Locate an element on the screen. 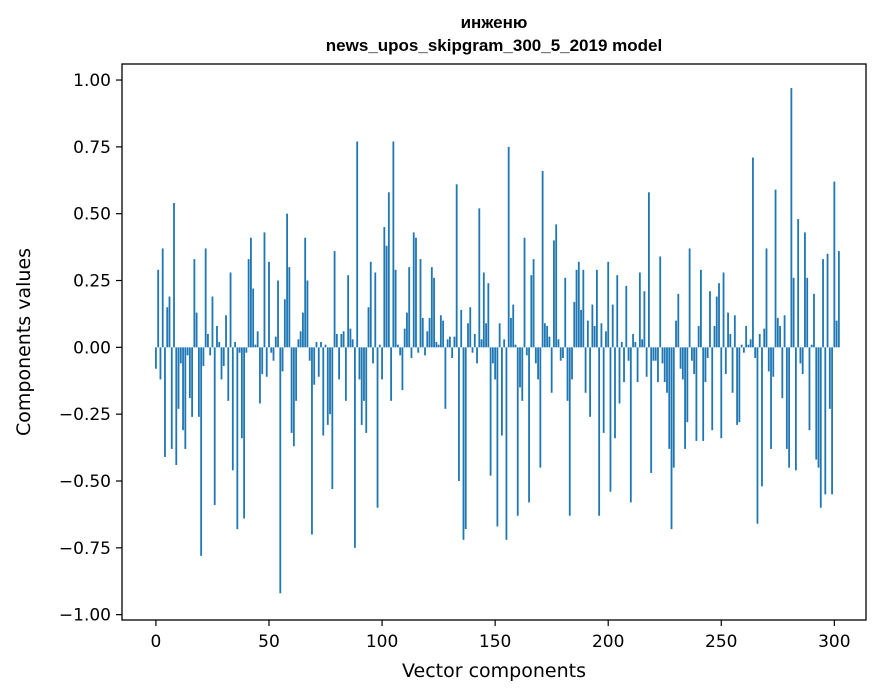 The width and height of the screenshot is (880, 696). x-tick-label: 100 is located at coordinates (382, 642).